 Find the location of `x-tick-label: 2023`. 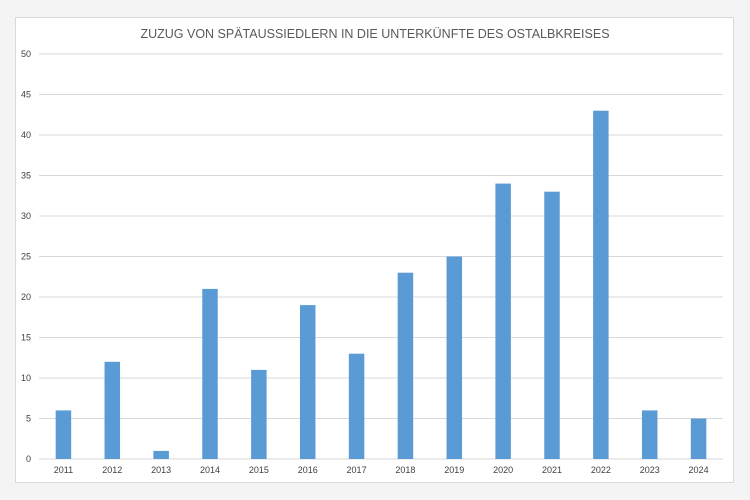

x-tick-label: 2023 is located at coordinates (650, 470).